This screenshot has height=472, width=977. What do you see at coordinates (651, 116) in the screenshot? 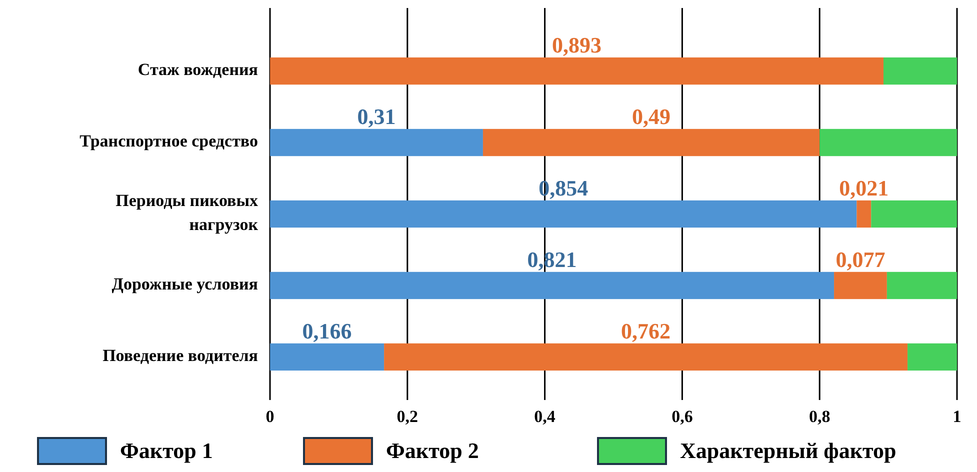
I see `data-label: 0,49` at bounding box center [651, 116].